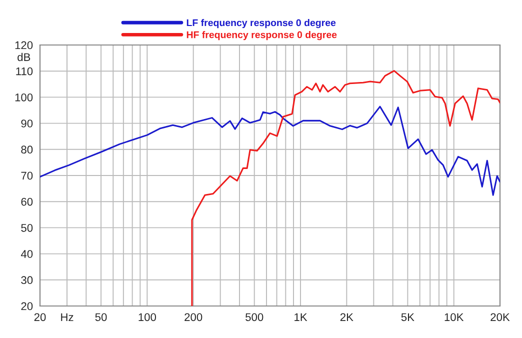  I want to click on y-axis-title: dB, so click(24, 57).